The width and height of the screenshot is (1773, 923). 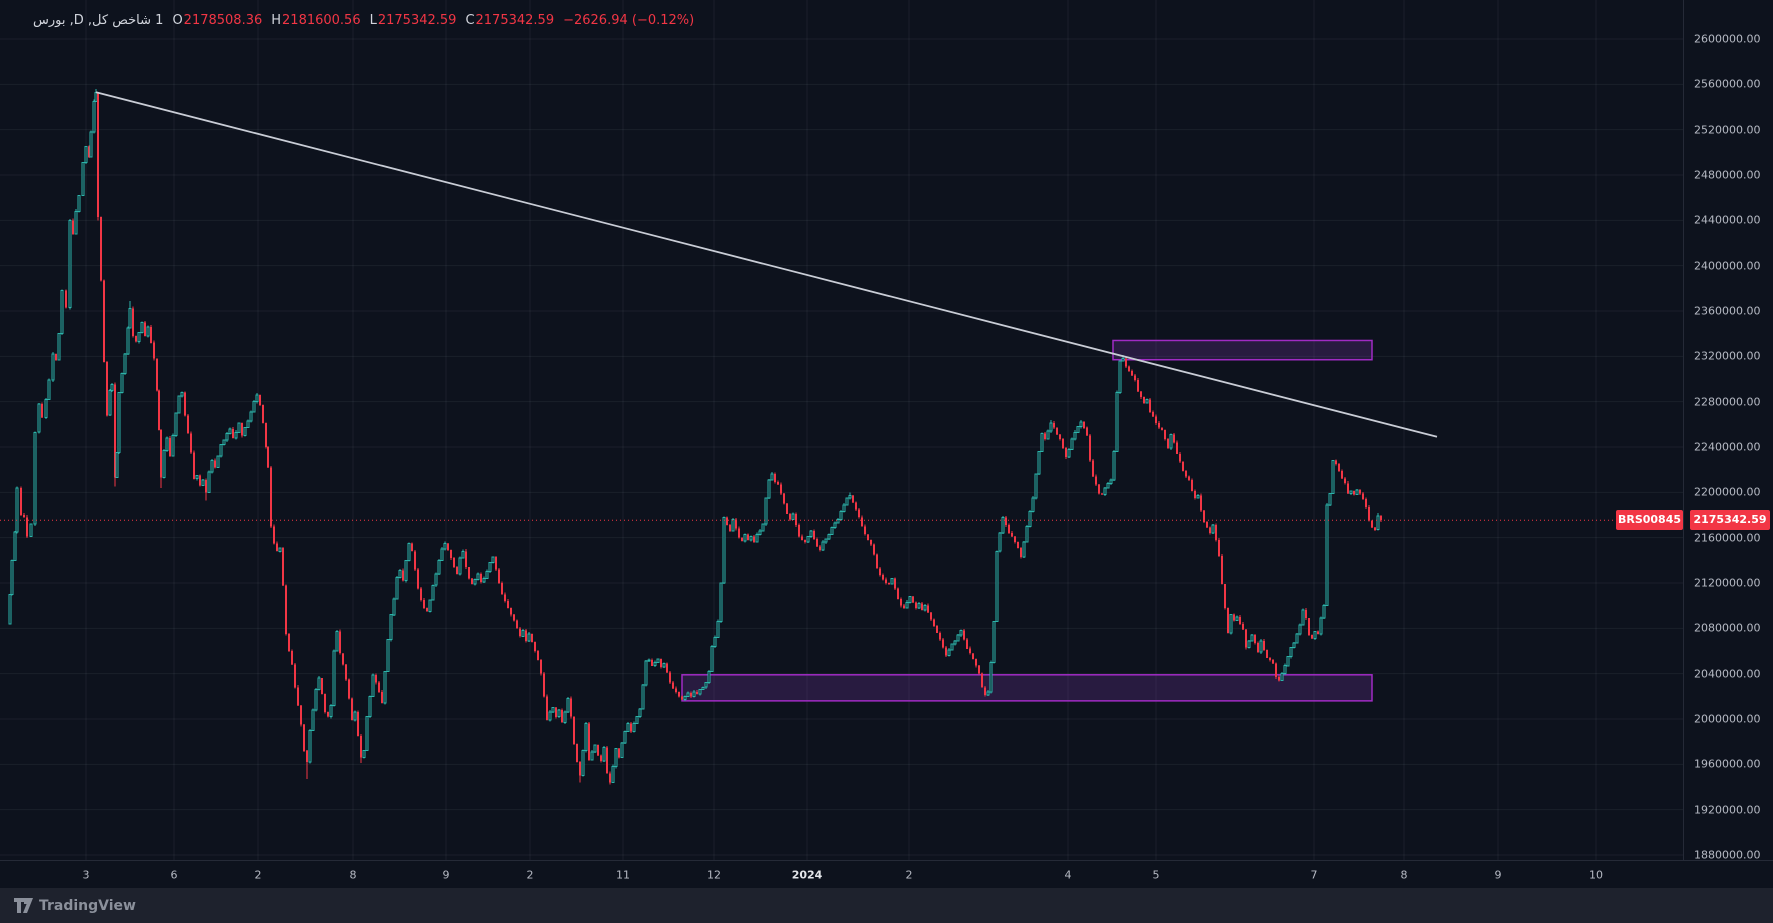 I want to click on symbol-title: 1 شاخص كل, D, بورس, so click(x=98, y=20).